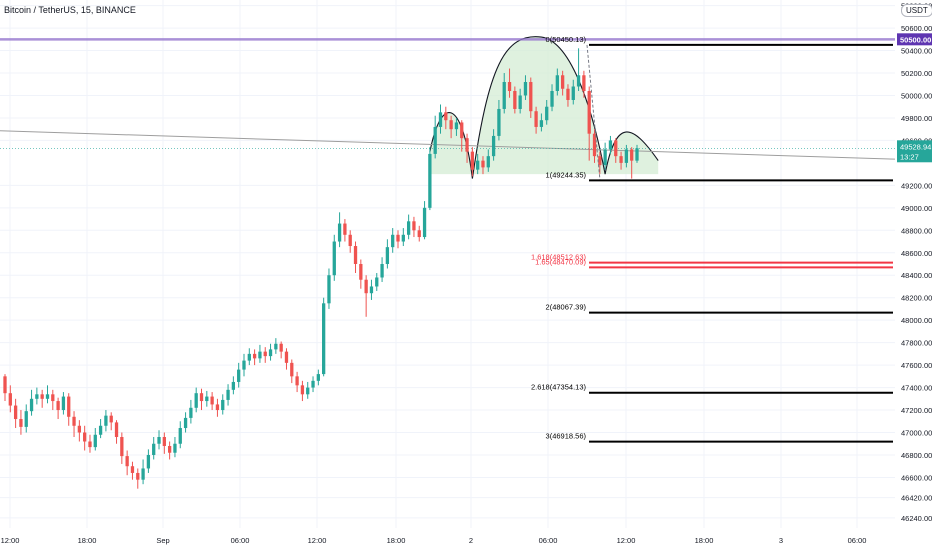 Image resolution: width=932 pixels, height=555 pixels. What do you see at coordinates (916, 10) in the screenshot?
I see `currency-button: USDT` at bounding box center [916, 10].